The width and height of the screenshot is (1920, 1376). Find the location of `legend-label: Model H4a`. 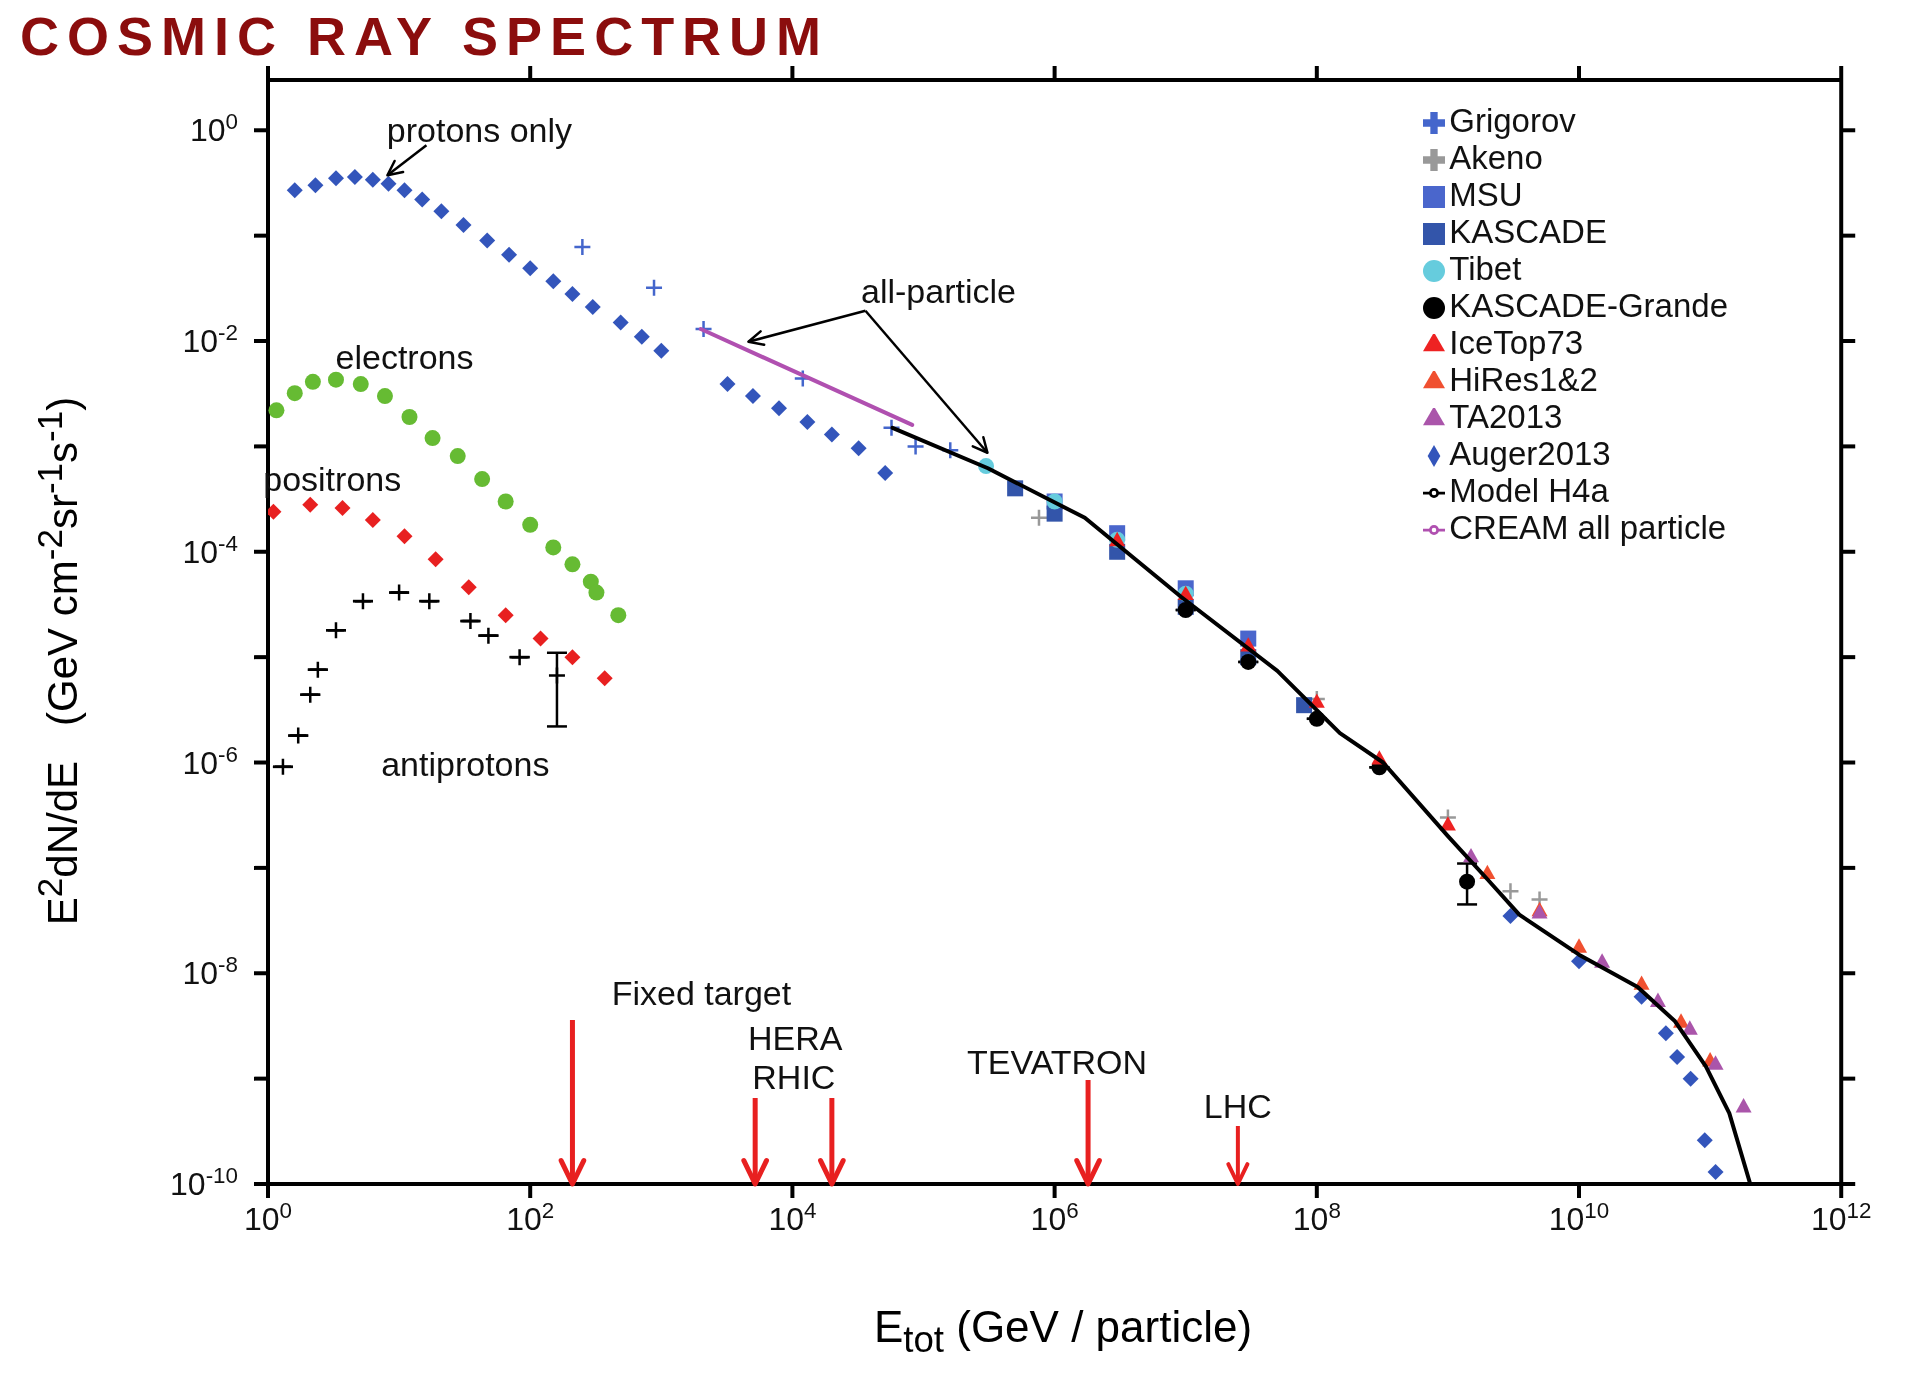

legend-label: Model H4a is located at coordinates (1529, 490).